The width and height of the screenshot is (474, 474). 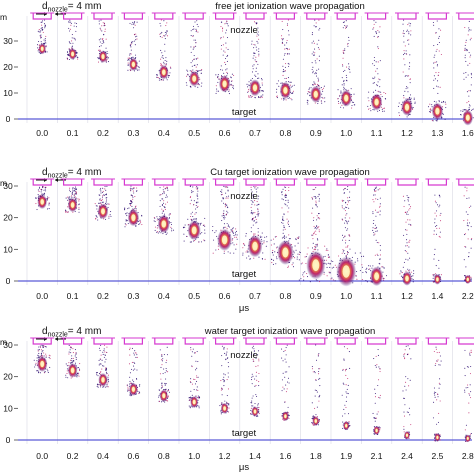 I want to click on panel-title: Cu target ionization wave propagation, so click(x=290, y=172).